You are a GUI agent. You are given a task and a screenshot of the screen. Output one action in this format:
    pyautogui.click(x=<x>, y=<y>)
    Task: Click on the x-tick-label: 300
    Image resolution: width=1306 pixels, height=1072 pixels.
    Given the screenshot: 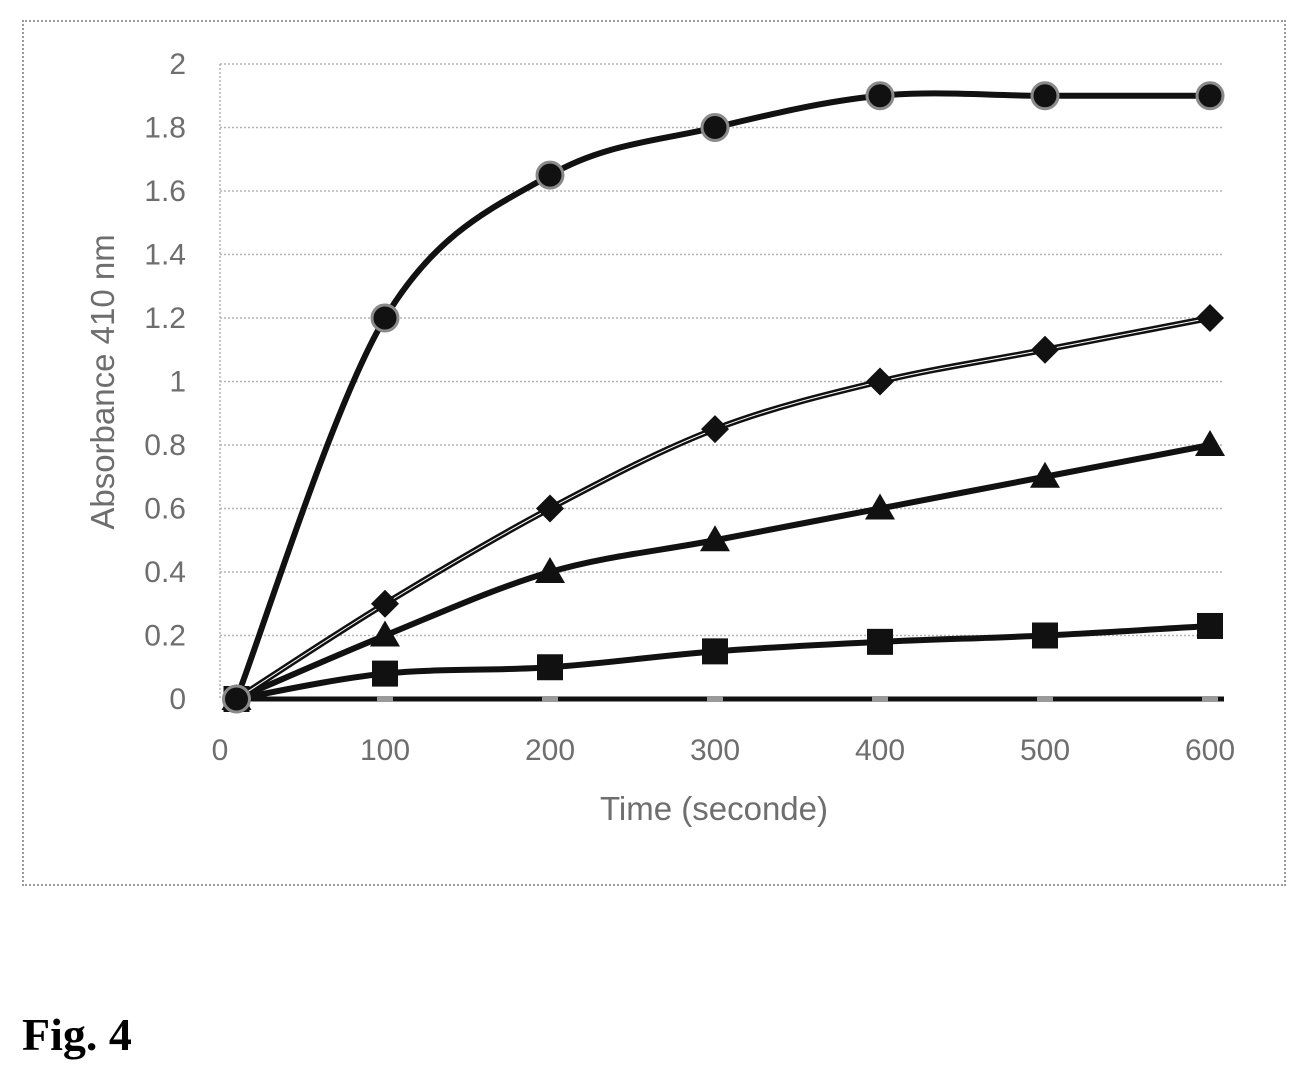 What is the action you would take?
    pyautogui.click(x=715, y=750)
    